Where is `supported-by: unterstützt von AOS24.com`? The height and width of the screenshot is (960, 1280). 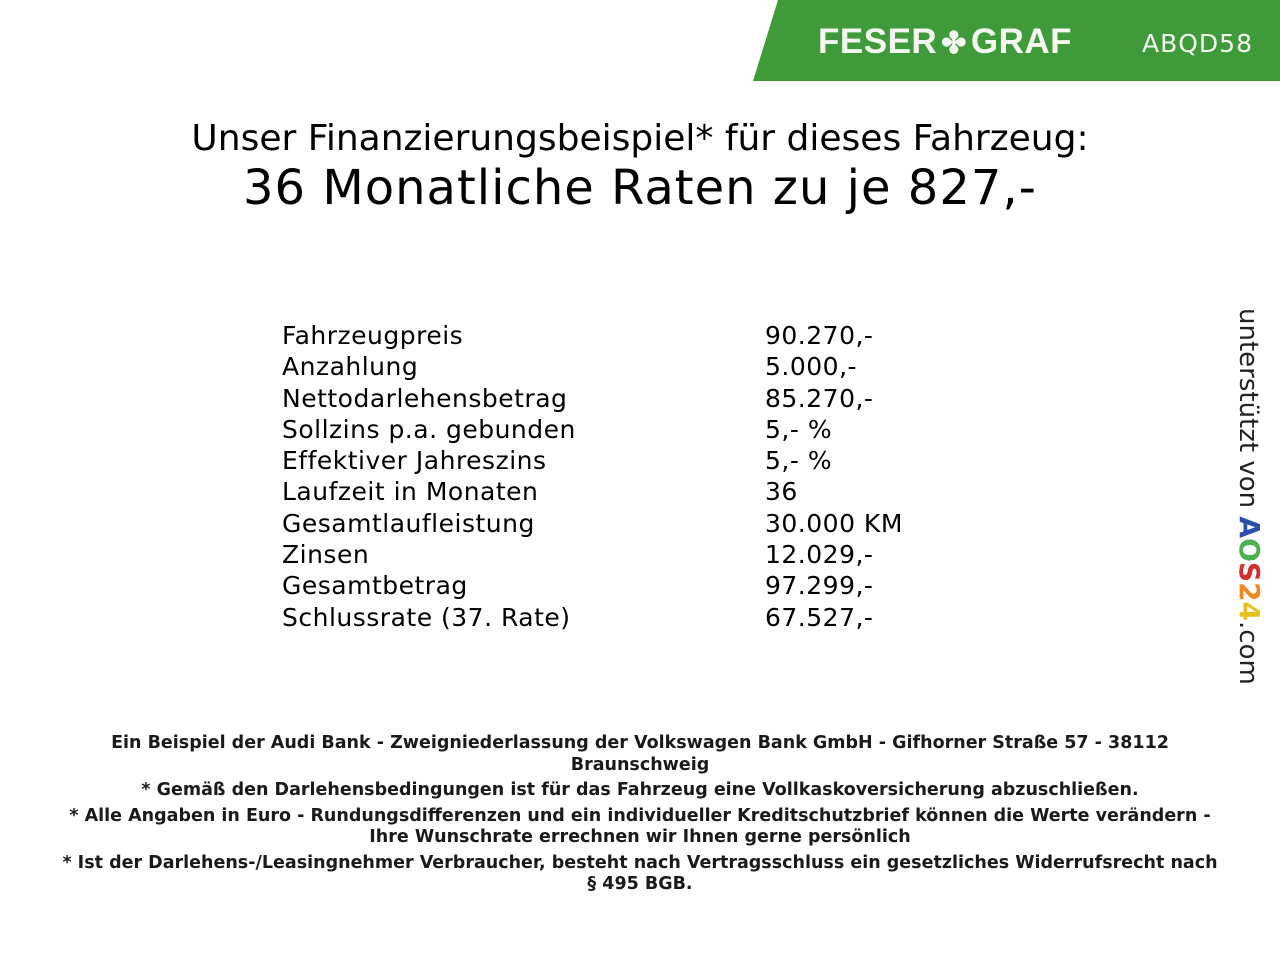
supported-by: unterstützt von AOS24.com is located at coordinates (1249, 496).